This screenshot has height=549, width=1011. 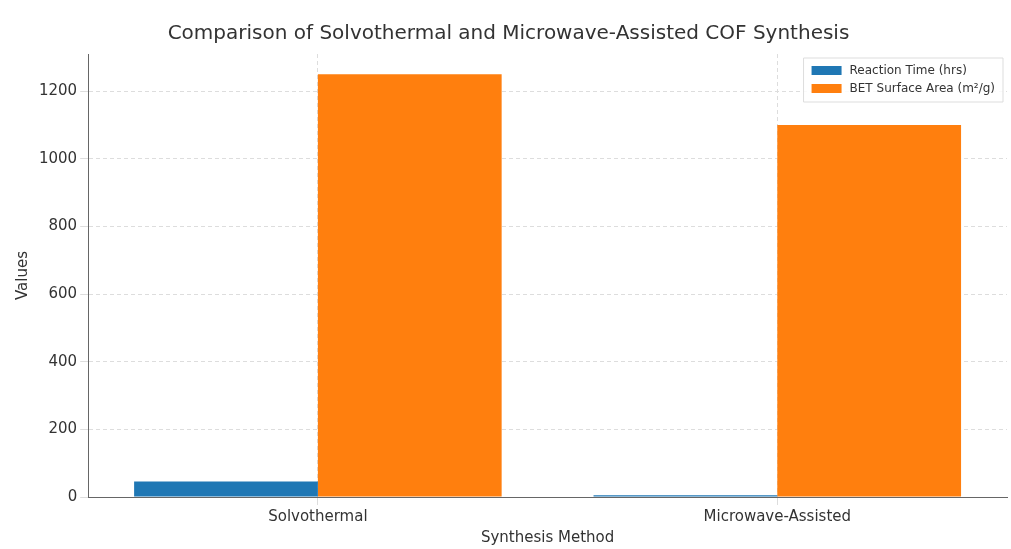 What do you see at coordinates (63, 292) in the screenshot?
I see `y-tick-label: 600` at bounding box center [63, 292].